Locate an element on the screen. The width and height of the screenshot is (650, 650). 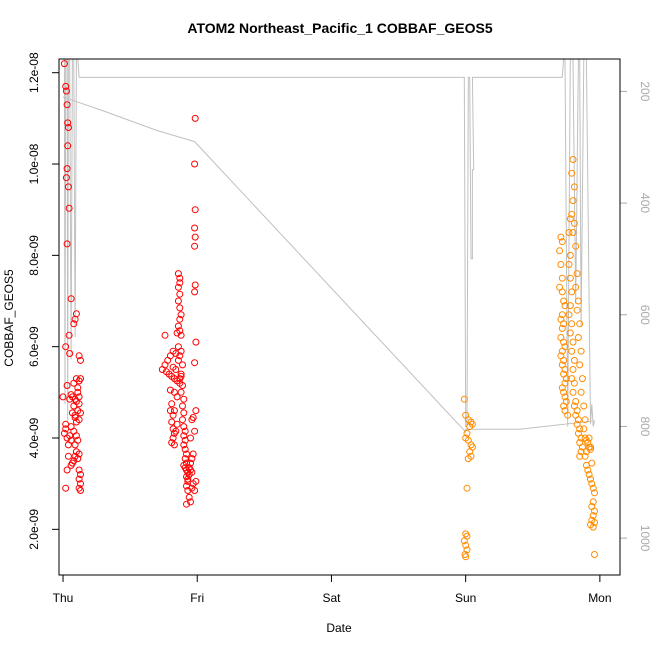
y-tick-label: 1.2e-08 is located at coordinates (34, 72).